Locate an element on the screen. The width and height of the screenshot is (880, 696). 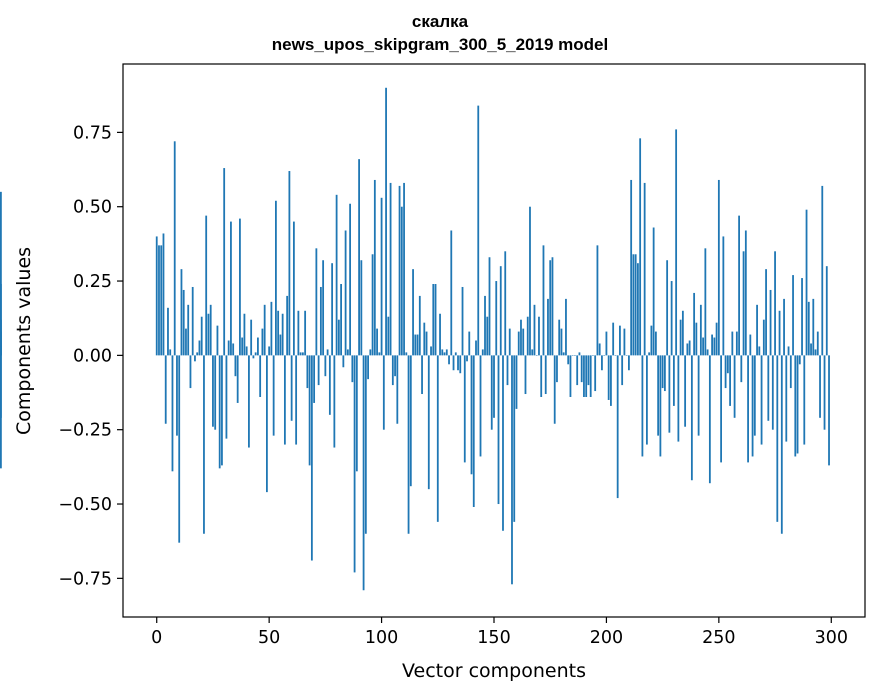
x-tick-label: 300 is located at coordinates (831, 638).